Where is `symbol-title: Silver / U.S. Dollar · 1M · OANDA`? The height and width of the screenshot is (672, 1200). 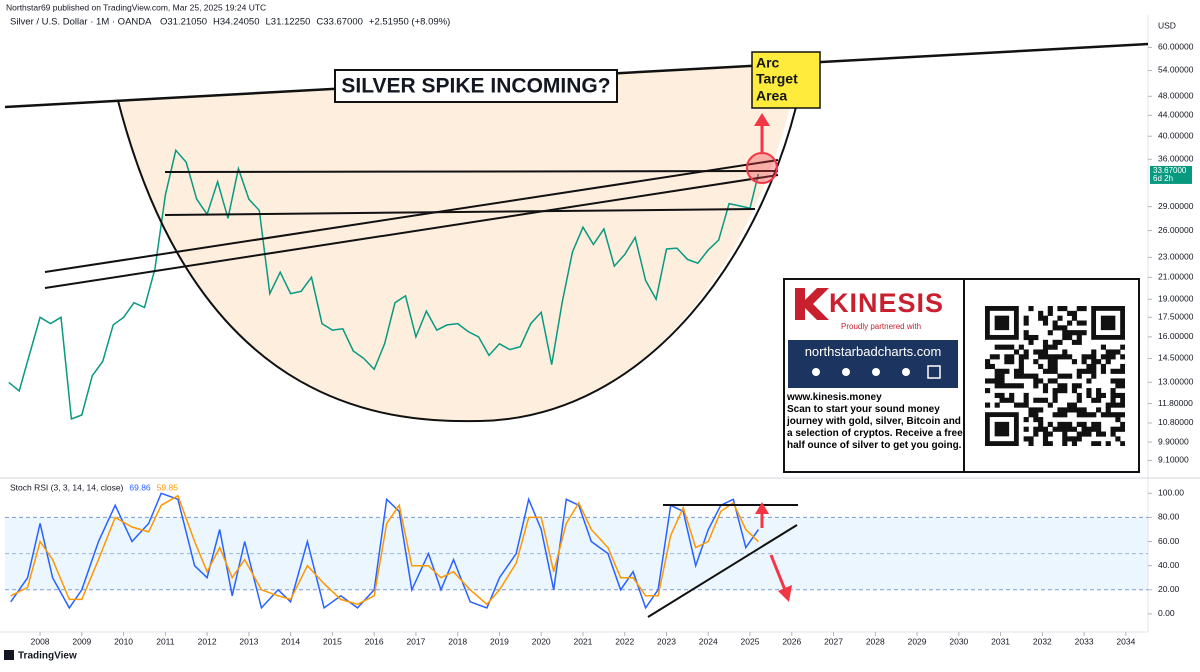
symbol-title: Silver / U.S. Dollar · 1M · OANDA is located at coordinates (81, 22).